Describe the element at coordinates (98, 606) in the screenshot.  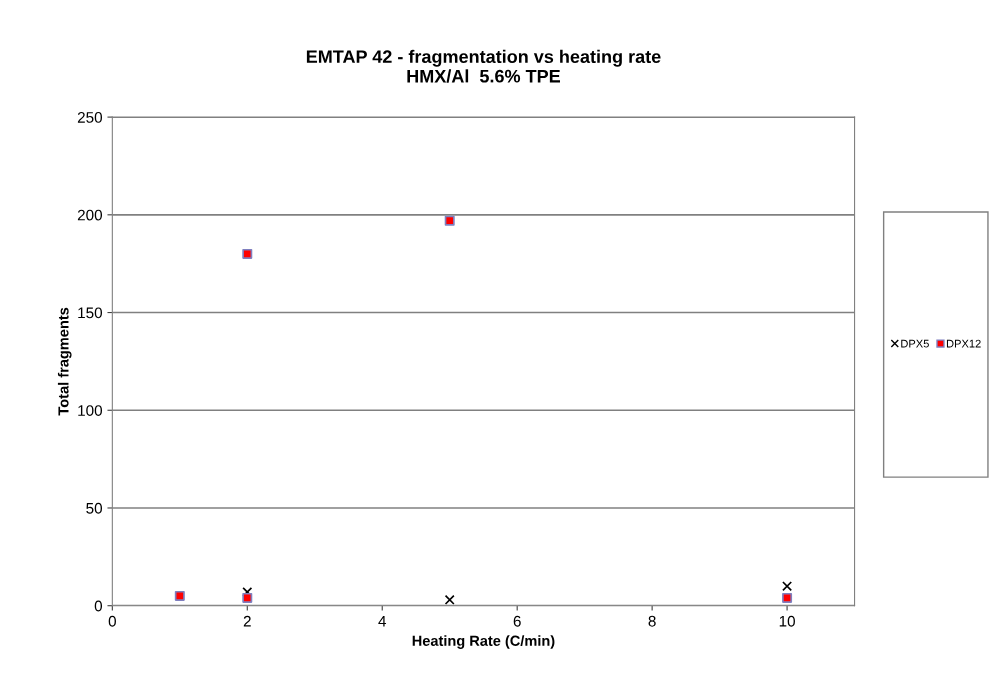
I see `y-tick-label: 0` at that location.